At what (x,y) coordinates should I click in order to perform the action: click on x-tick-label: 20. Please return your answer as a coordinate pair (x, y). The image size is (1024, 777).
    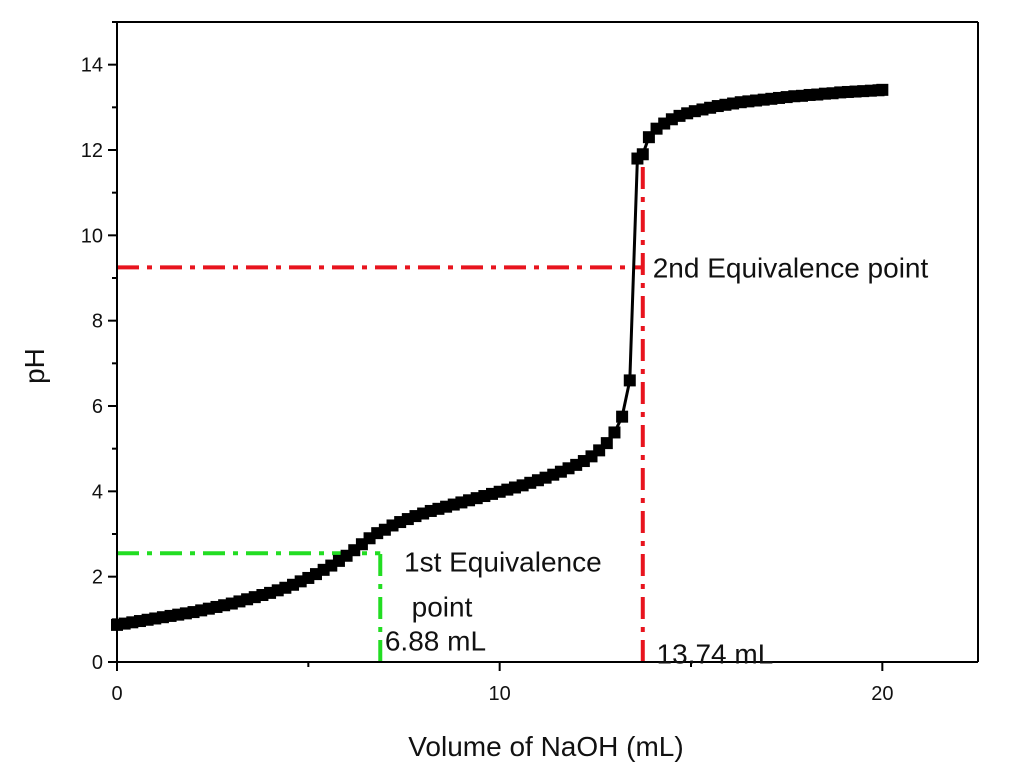
    Looking at the image, I should click on (882, 694).